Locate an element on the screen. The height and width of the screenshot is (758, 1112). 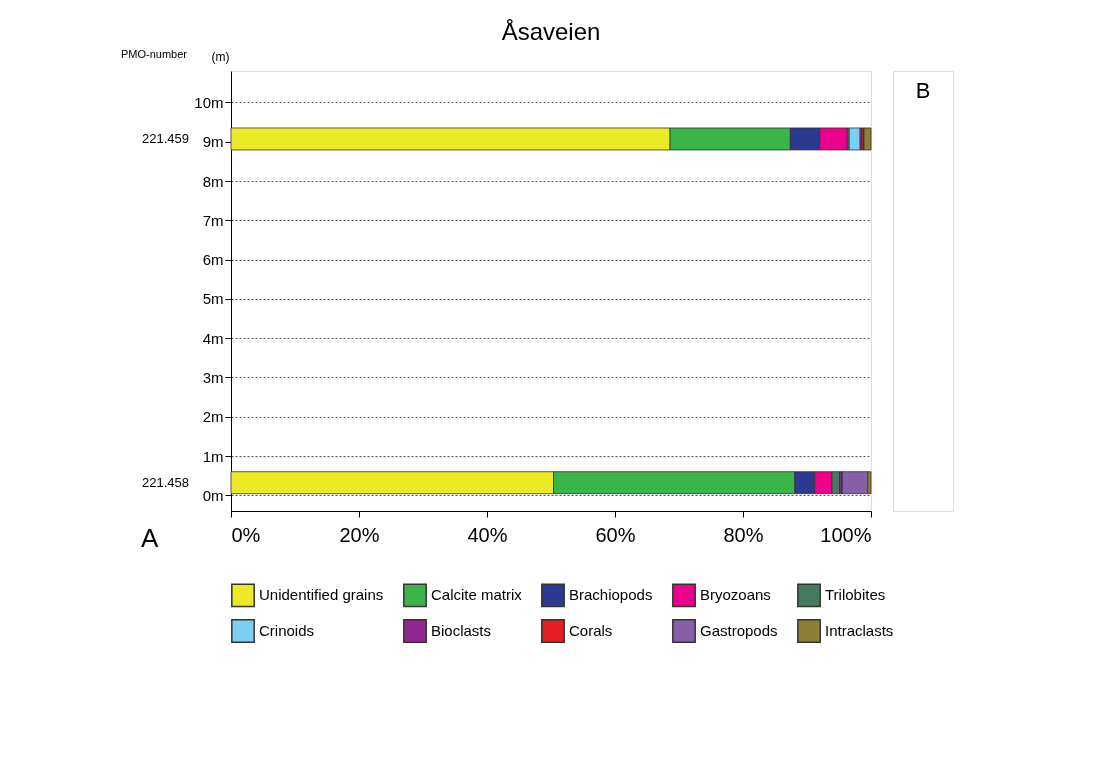
y-tick-label: 7m is located at coordinates (213, 220).